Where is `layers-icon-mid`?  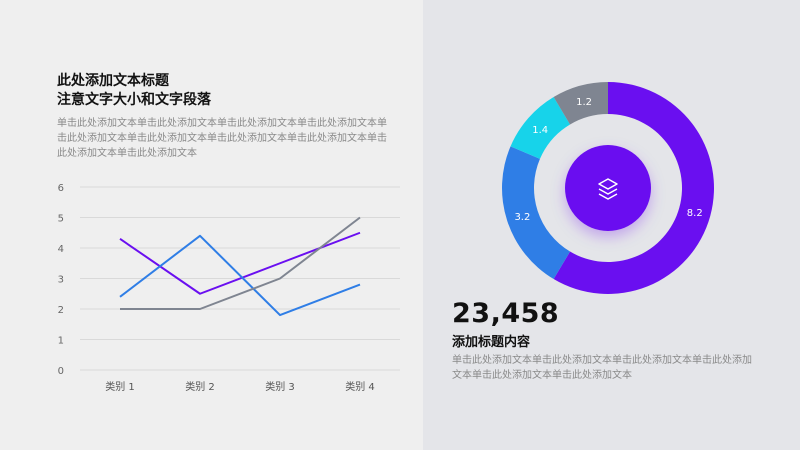 layers-icon-mid is located at coordinates (608, 191).